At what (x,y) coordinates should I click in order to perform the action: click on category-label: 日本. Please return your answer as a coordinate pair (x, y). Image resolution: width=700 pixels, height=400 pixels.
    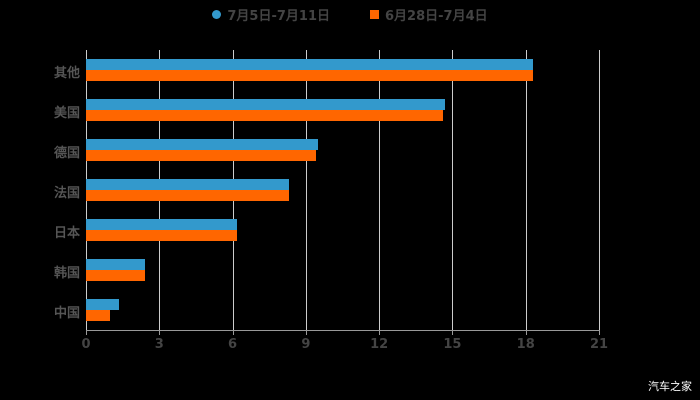
    Looking at the image, I should click on (66, 233).